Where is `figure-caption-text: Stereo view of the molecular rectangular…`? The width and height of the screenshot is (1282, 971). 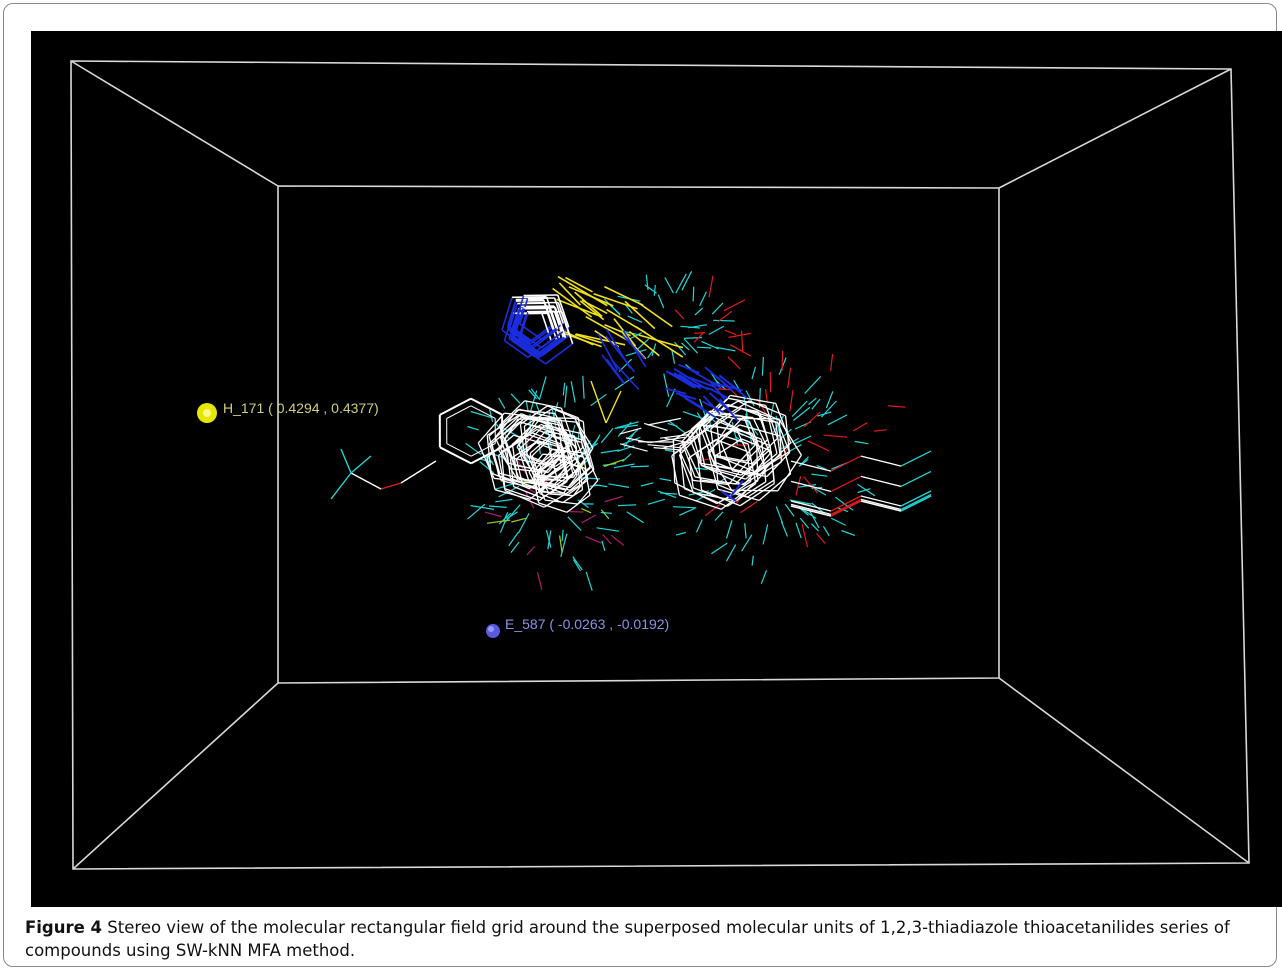 figure-caption-text: Stereo view of the molecular rectangular… is located at coordinates (627, 939).